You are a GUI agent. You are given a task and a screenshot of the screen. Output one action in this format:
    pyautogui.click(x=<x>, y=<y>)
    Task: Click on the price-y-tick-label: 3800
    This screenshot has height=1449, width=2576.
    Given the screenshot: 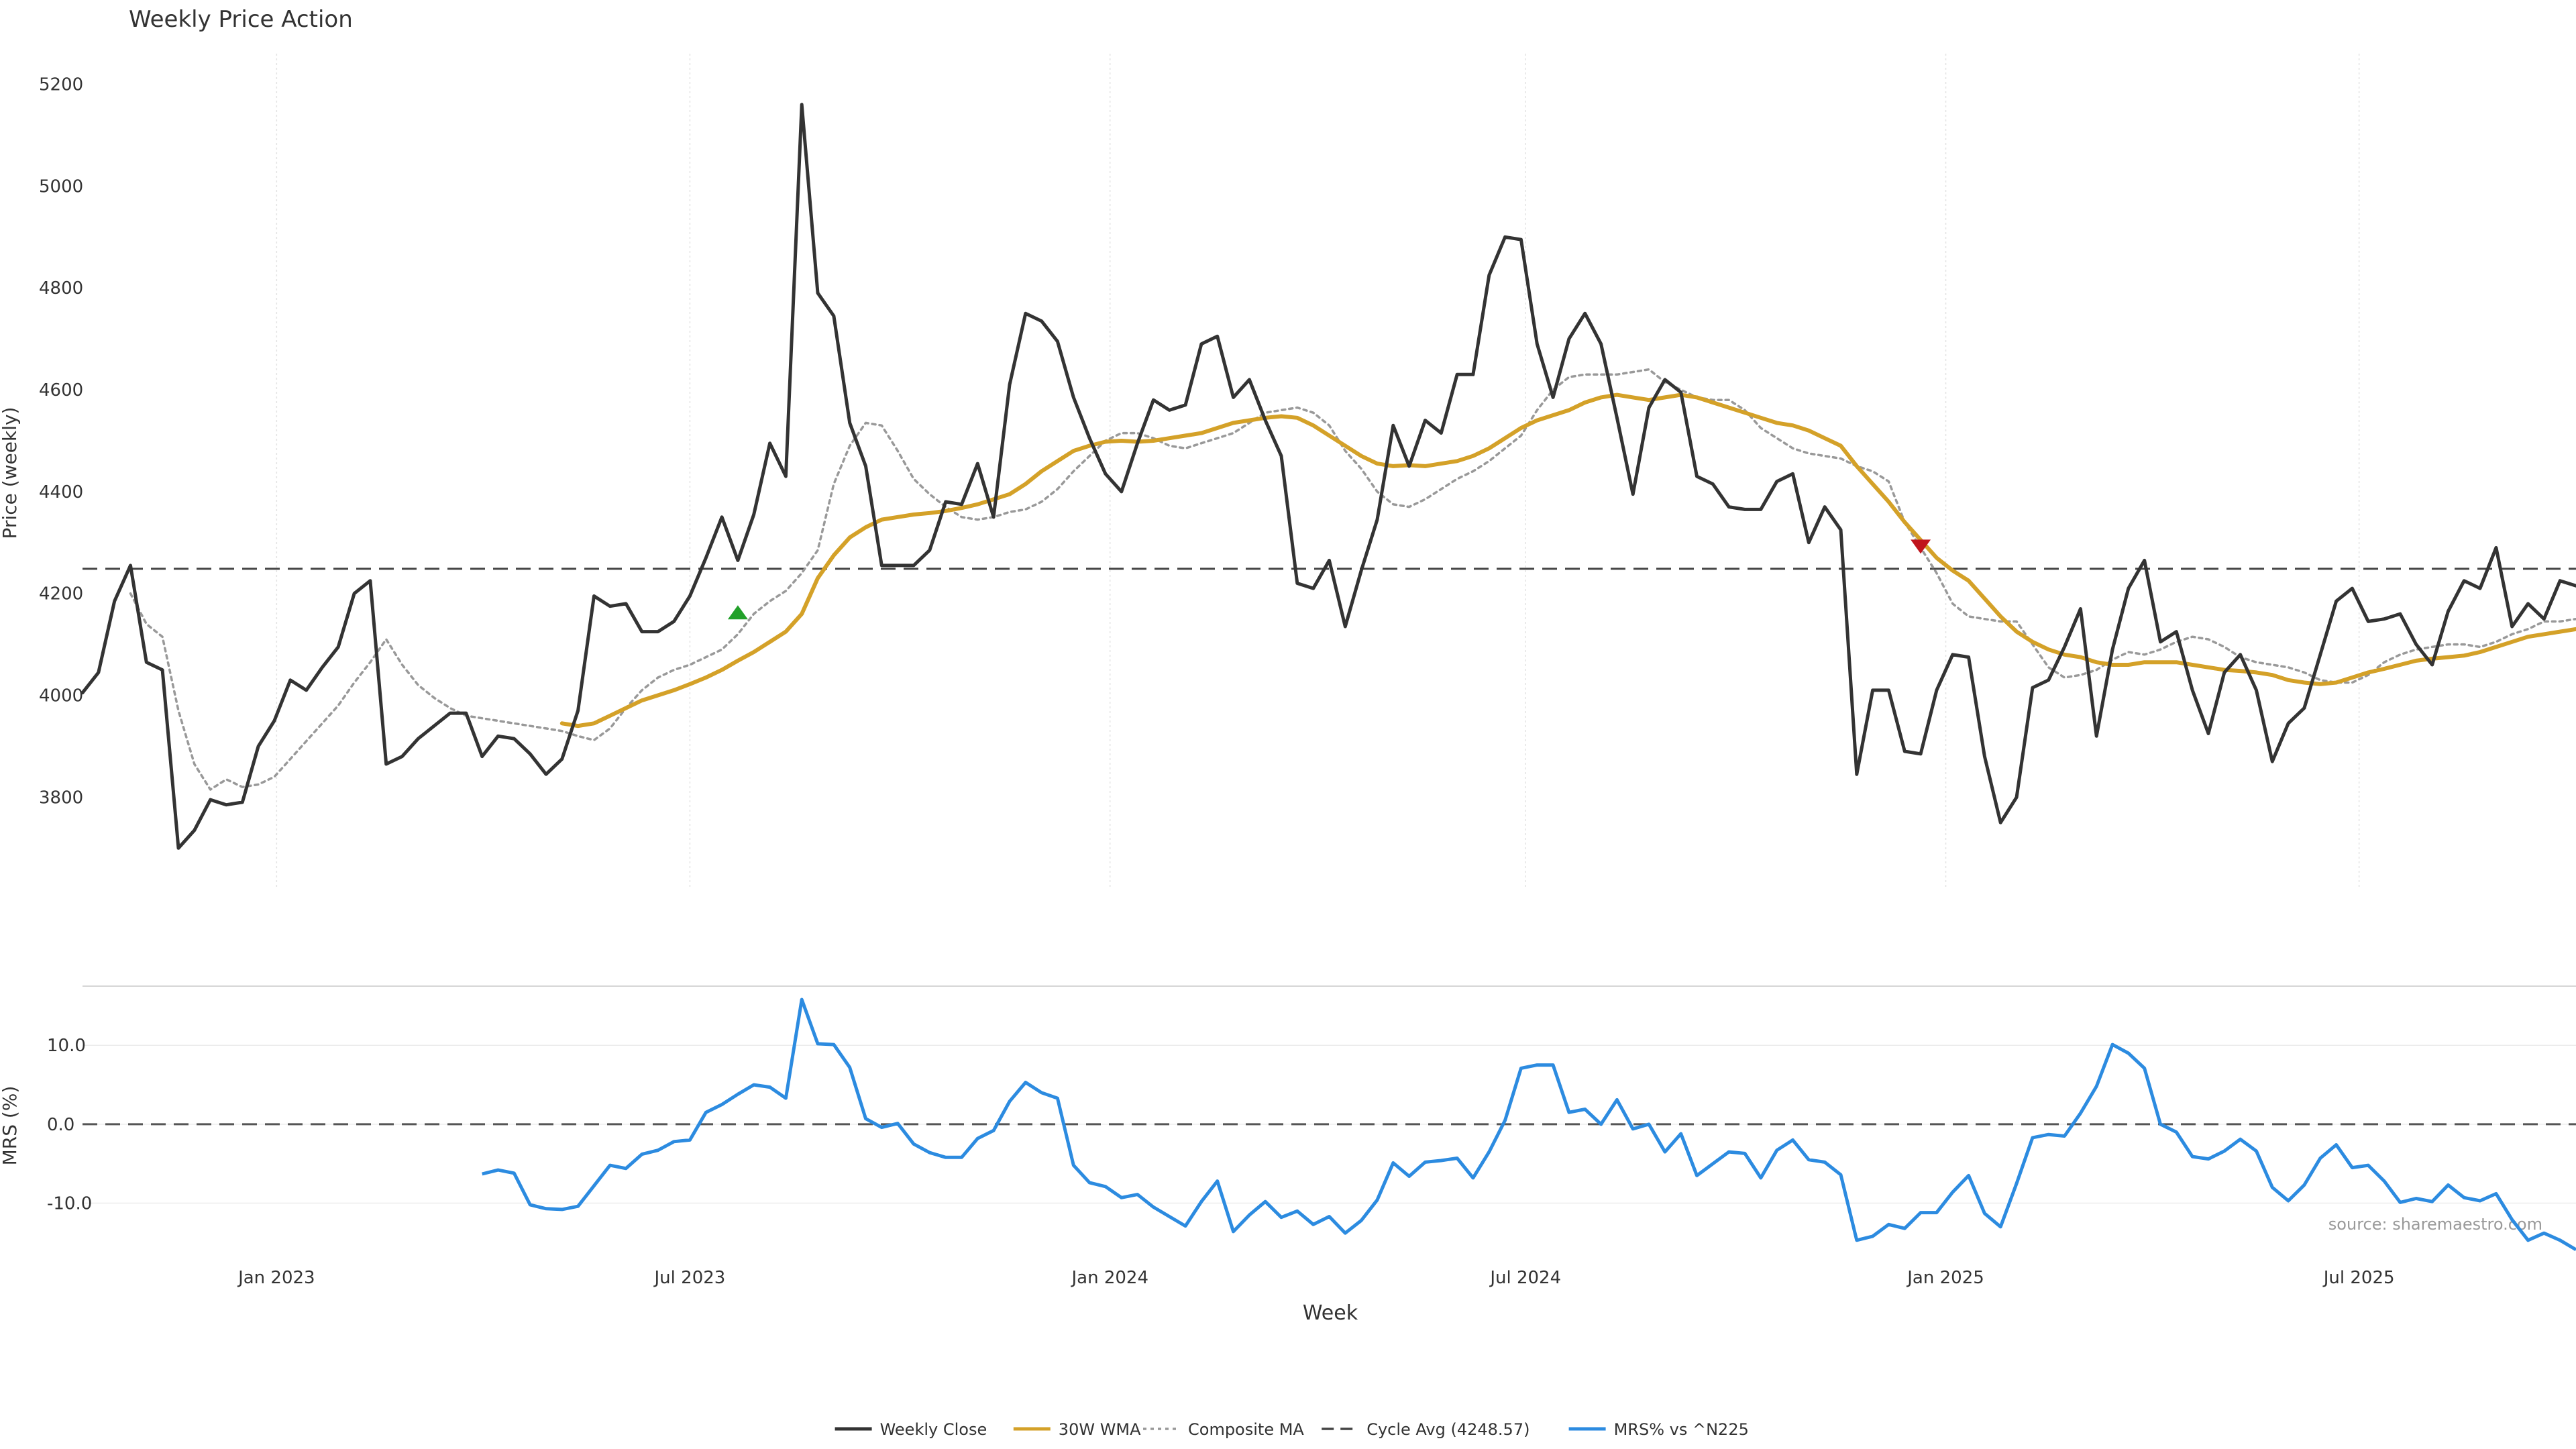 What is the action you would take?
    pyautogui.click(x=61, y=798)
    